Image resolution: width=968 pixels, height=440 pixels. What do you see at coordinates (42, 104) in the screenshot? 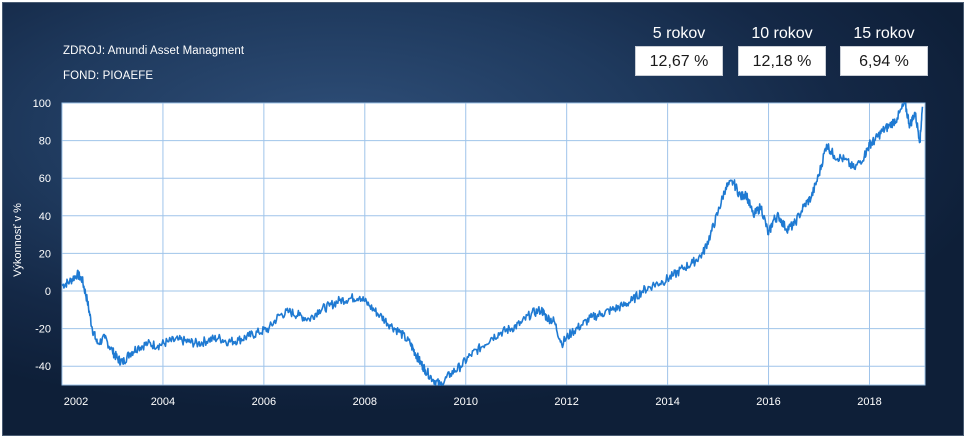
I see `y-tick-label: 100` at bounding box center [42, 104].